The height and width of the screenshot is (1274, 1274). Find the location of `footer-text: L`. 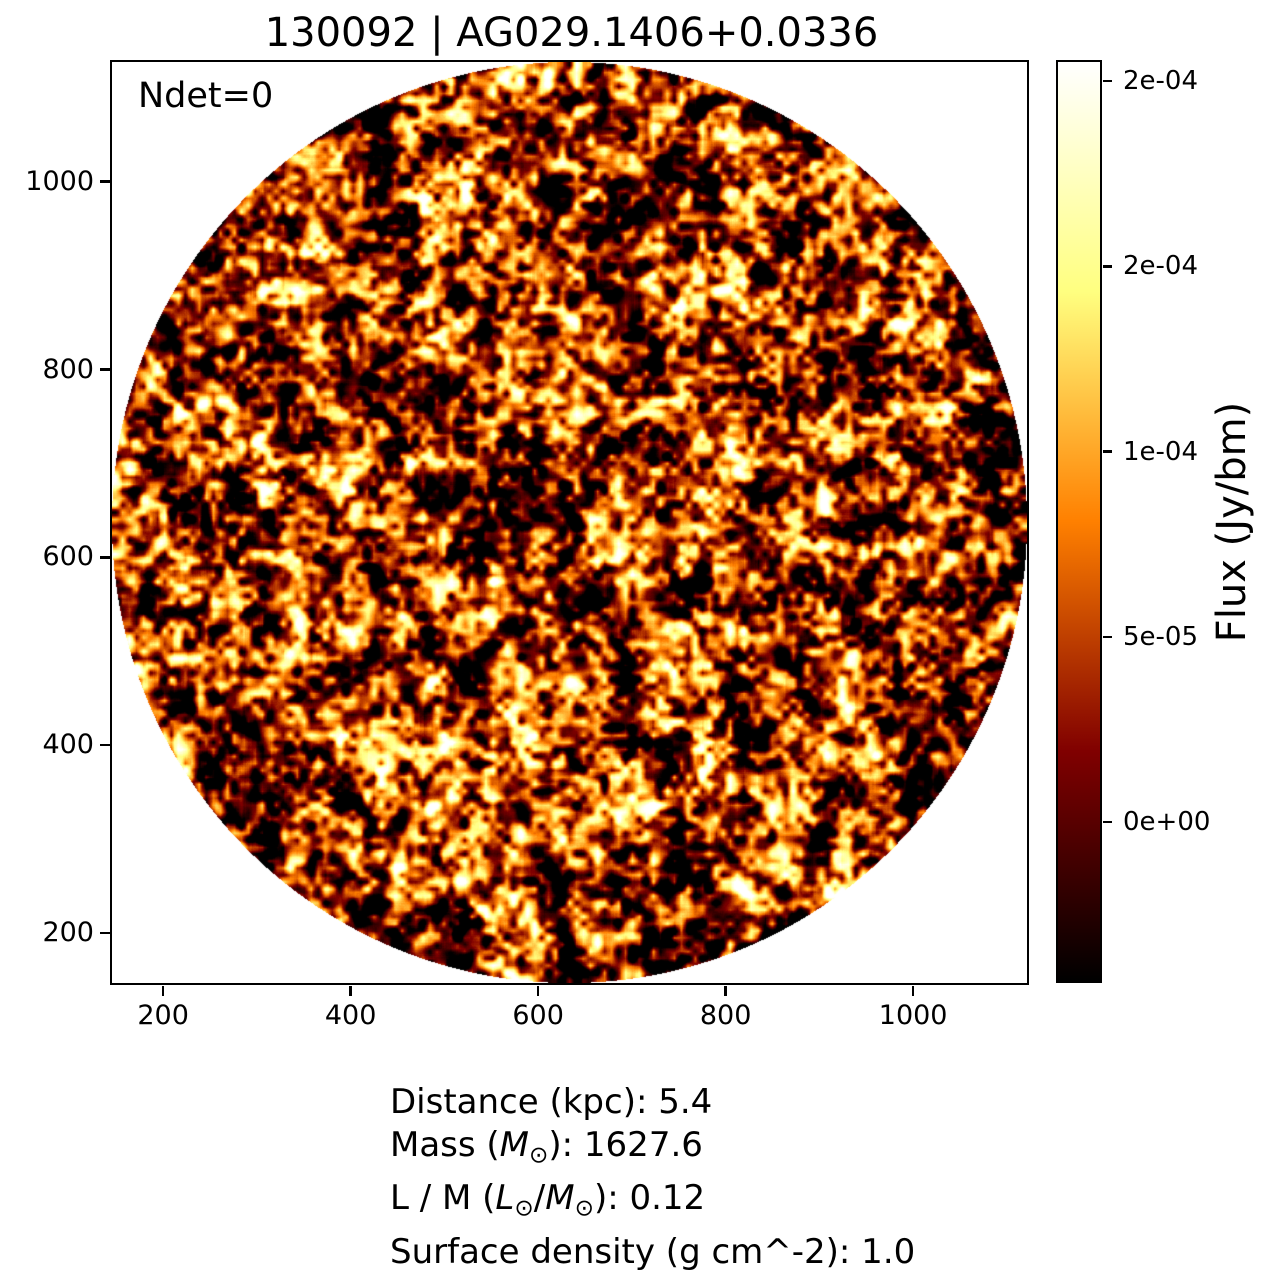

footer-text: L is located at coordinates (505, 1198).